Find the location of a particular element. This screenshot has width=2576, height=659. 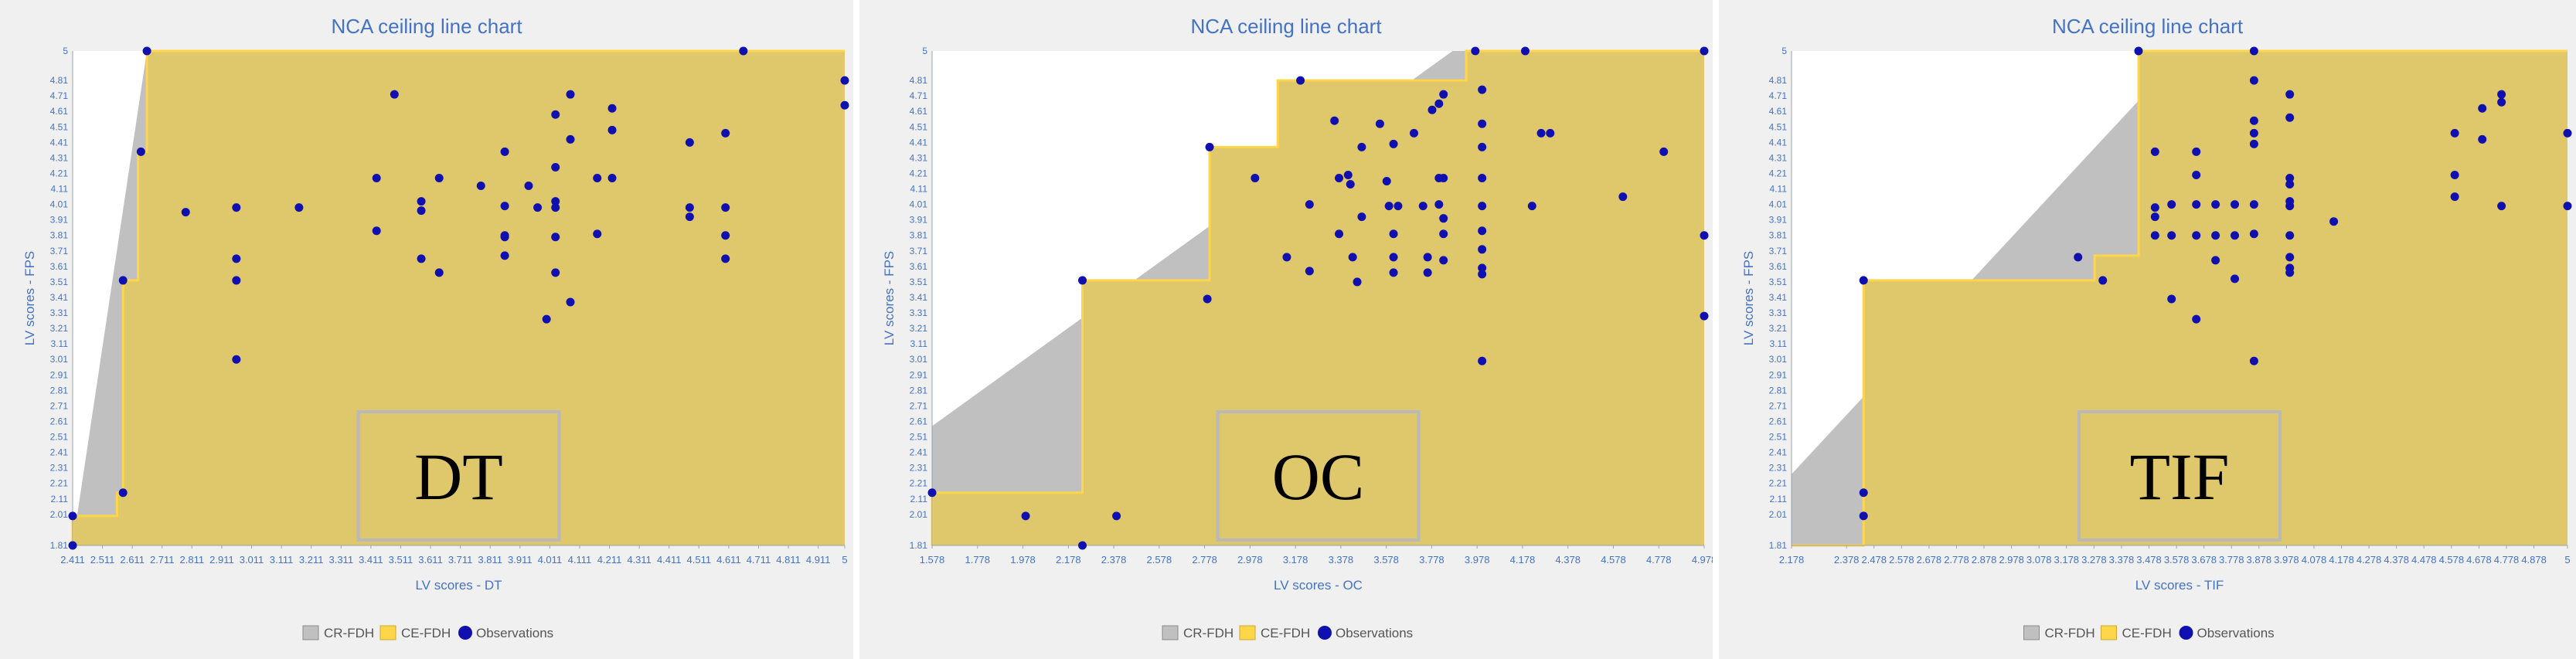

legend-swatch-ce-fdh is located at coordinates (2109, 632).